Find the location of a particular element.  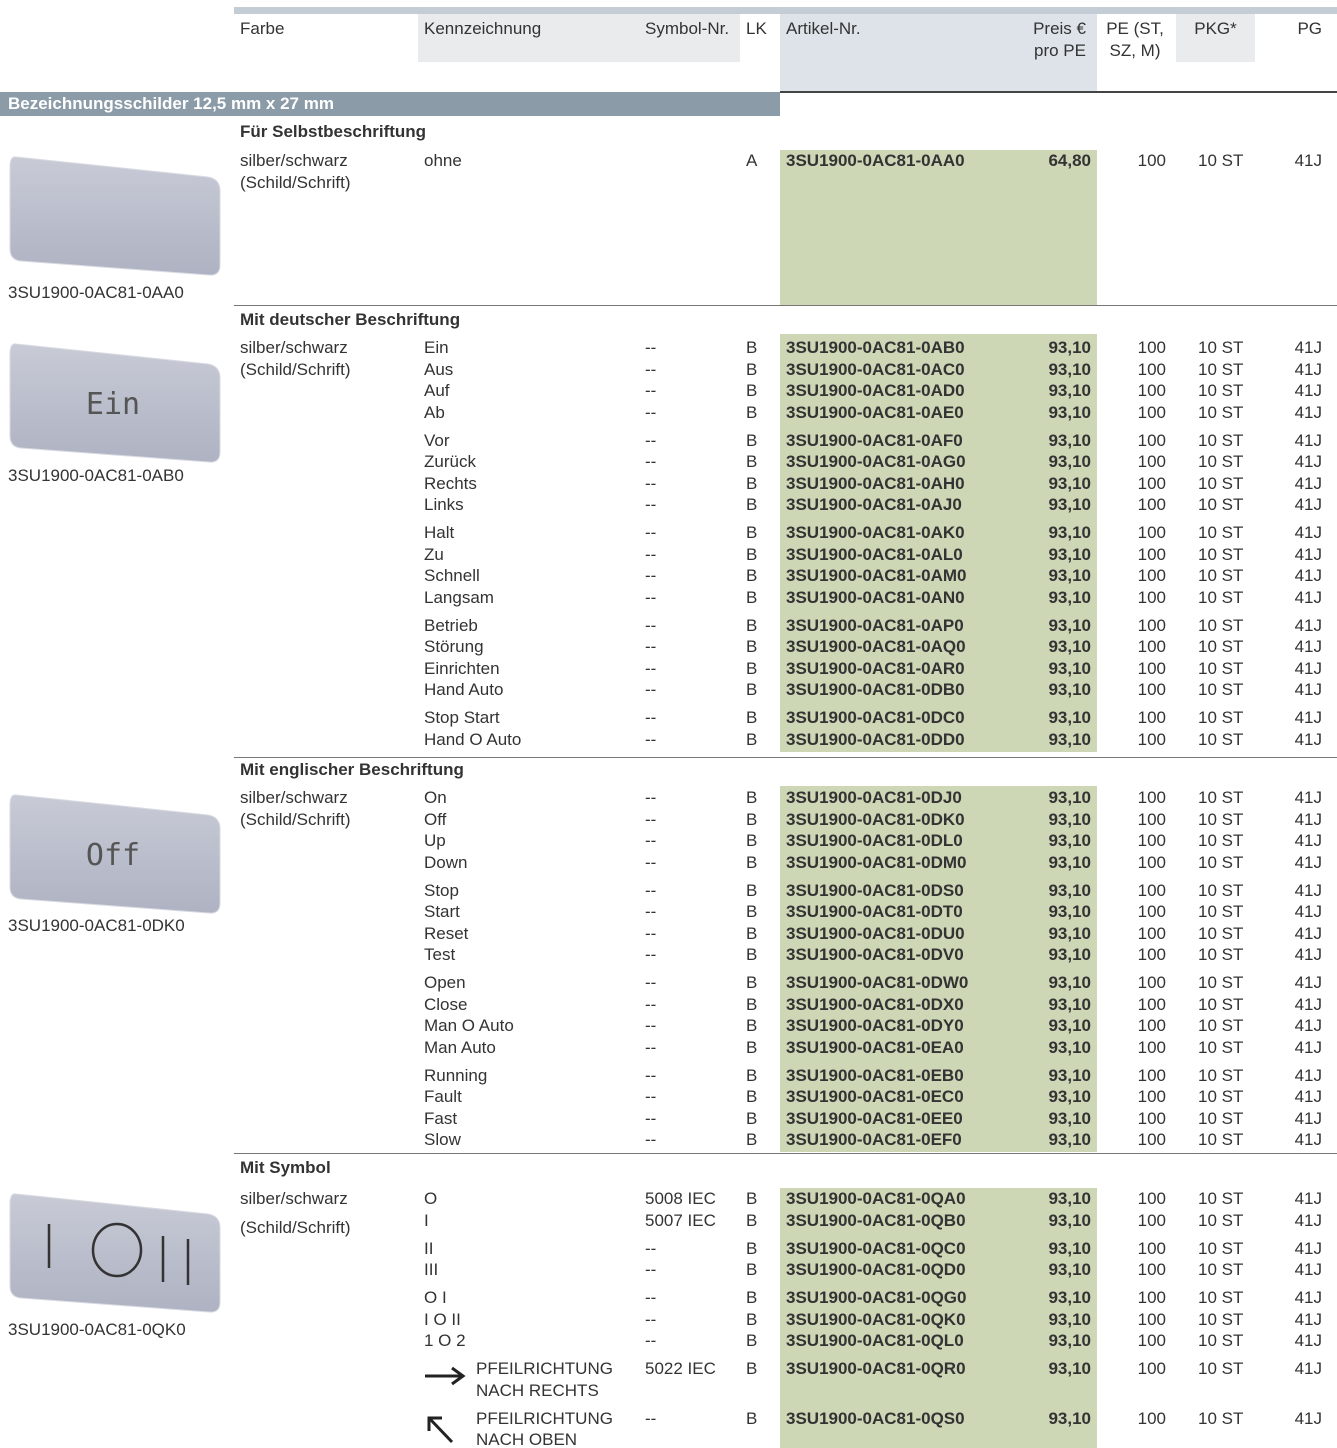

header-shade is located at coordinates (579, 38).